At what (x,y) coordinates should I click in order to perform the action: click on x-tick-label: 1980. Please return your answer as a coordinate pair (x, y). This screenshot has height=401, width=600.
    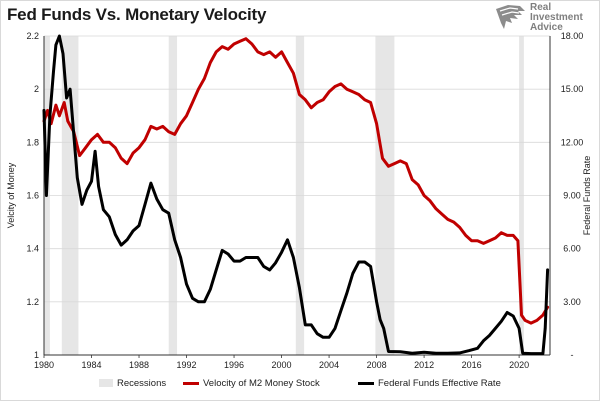
    Looking at the image, I should click on (44, 365).